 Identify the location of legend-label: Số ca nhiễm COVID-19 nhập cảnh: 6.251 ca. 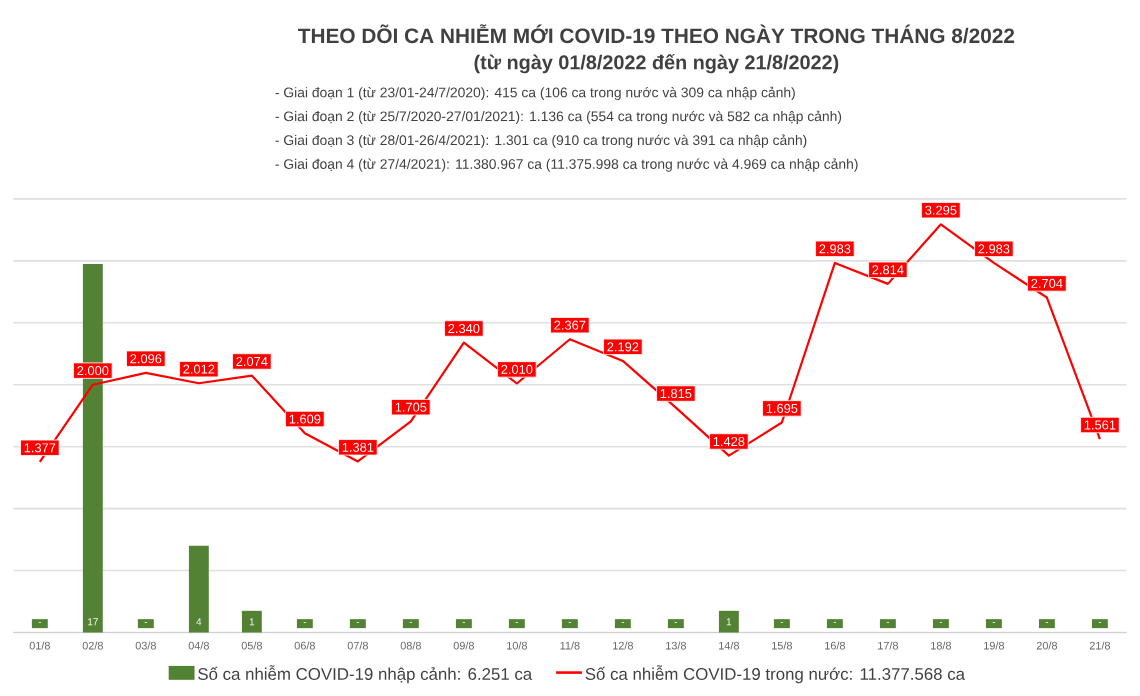
(365, 674).